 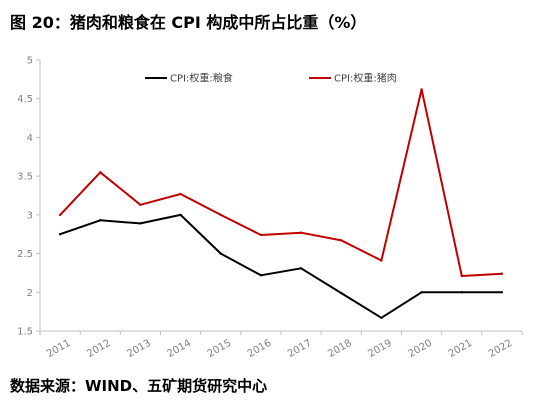 I want to click on x-tick-label: 2013, so click(x=139, y=349).